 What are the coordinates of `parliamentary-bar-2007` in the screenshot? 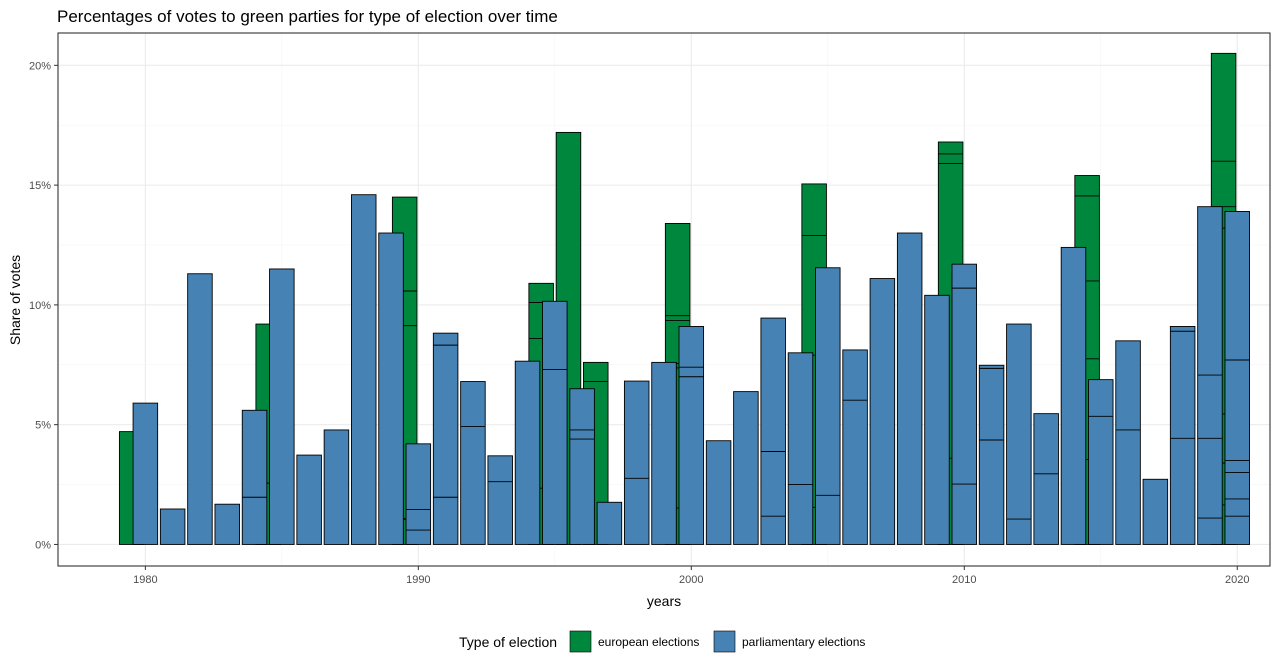 It's located at (882, 411).